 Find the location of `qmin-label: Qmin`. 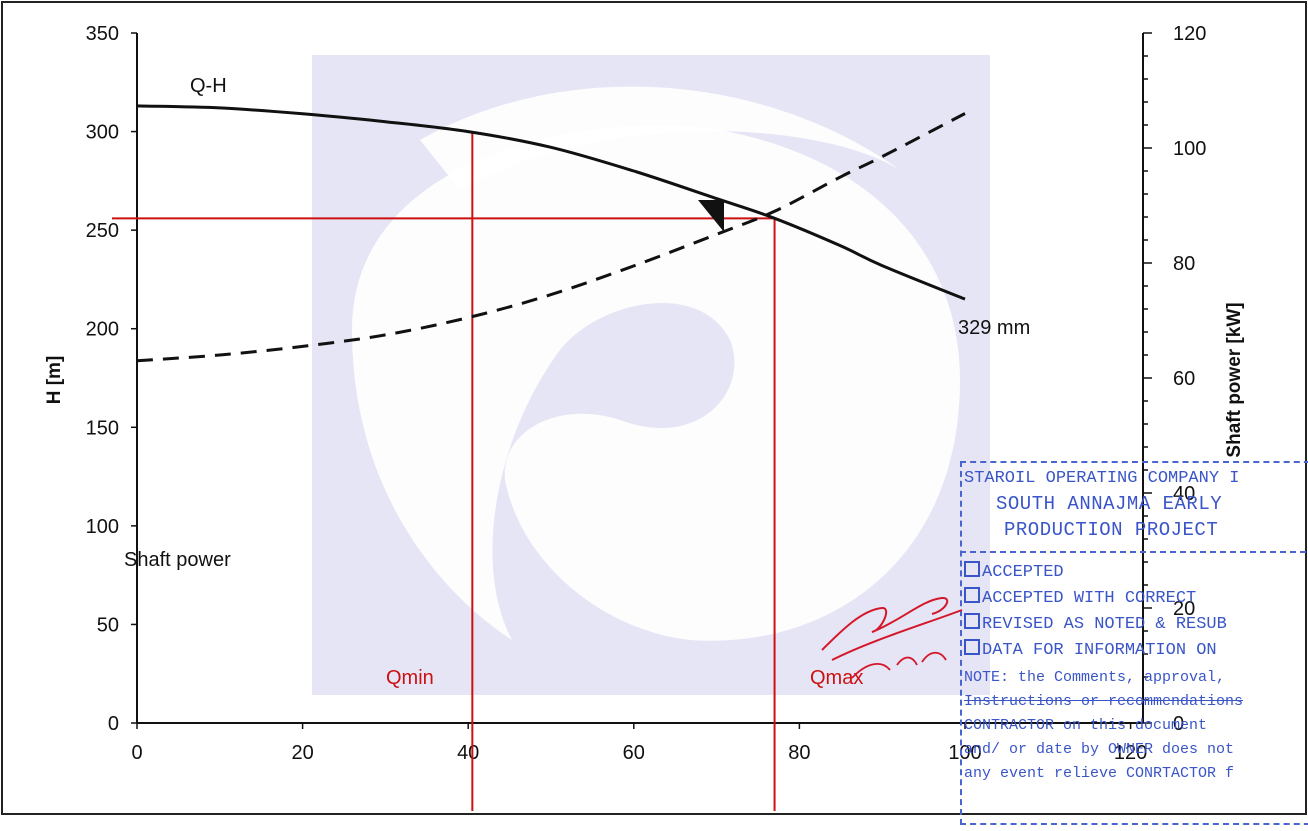

qmin-label: Qmin is located at coordinates (410, 678).